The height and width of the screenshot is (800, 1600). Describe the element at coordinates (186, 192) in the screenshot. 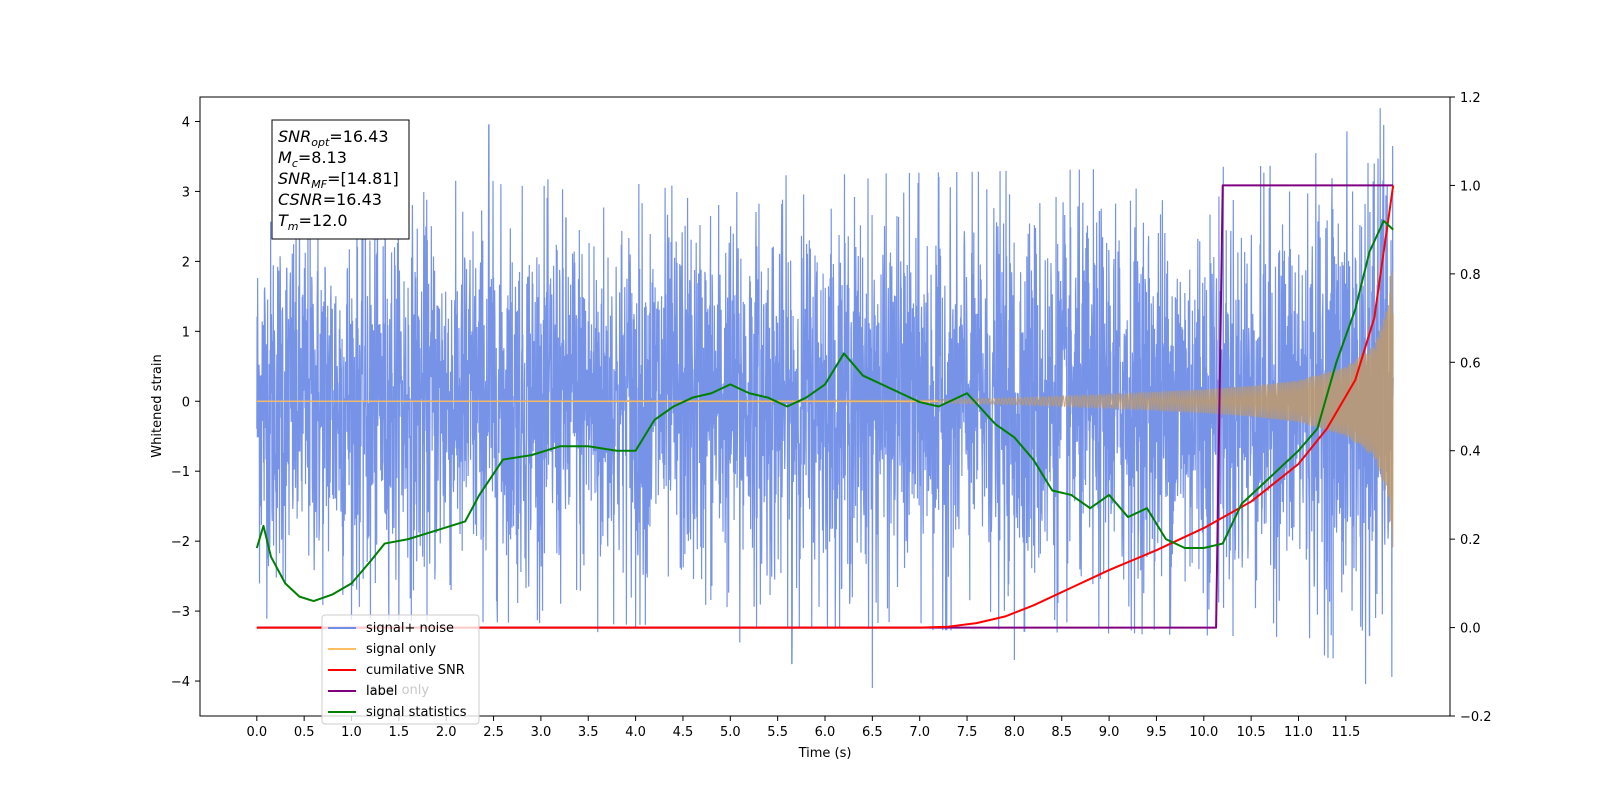

I see `y-left-tick-label: 3` at that location.